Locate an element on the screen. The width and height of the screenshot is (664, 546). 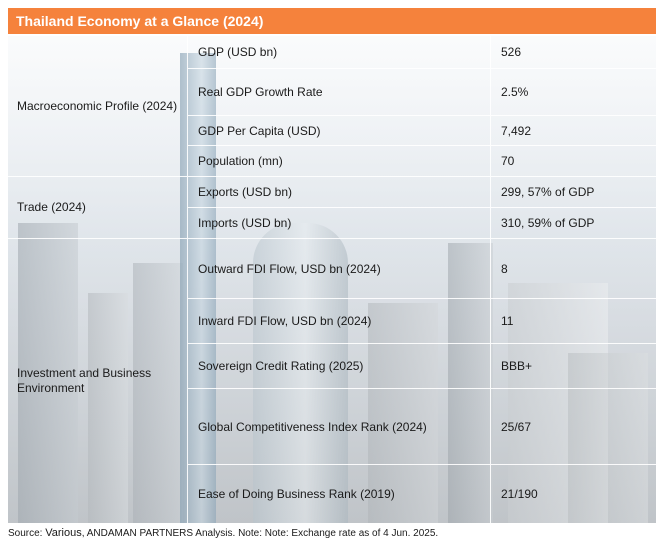
row-label: Imports (USD bn) is located at coordinates (339, 223).